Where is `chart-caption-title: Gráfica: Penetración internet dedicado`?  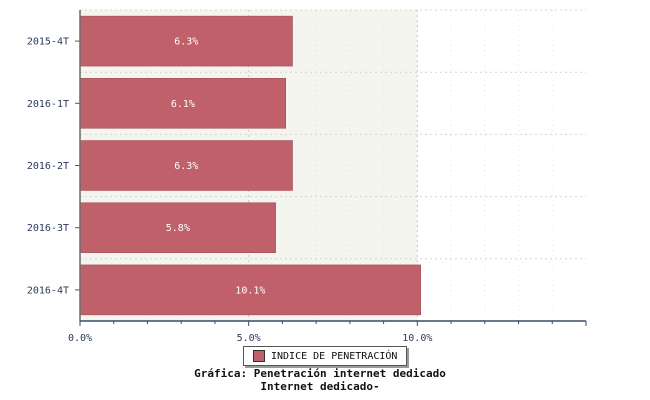 chart-caption-title: Gráfica: Penetración internet dedicado is located at coordinates (320, 373).